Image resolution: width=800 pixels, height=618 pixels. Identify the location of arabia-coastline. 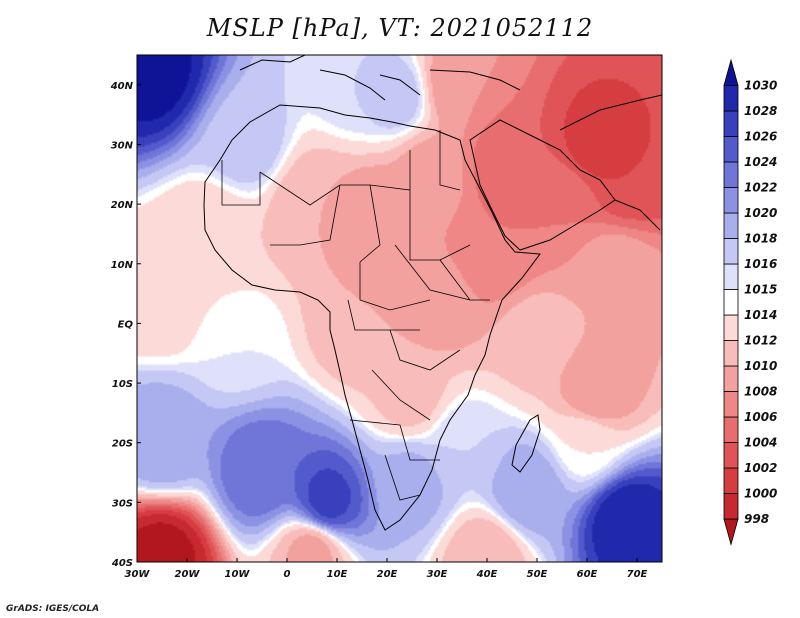
(542, 185).